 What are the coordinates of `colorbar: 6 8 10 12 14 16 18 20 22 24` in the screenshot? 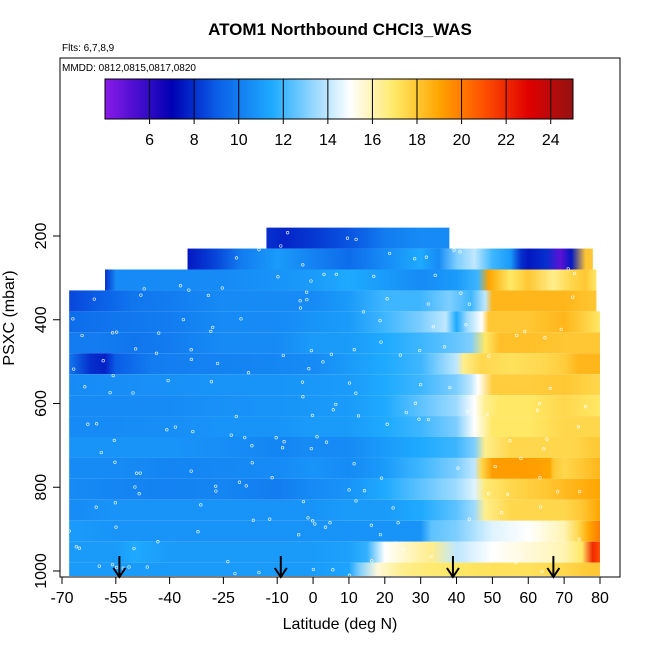 It's located at (339, 113).